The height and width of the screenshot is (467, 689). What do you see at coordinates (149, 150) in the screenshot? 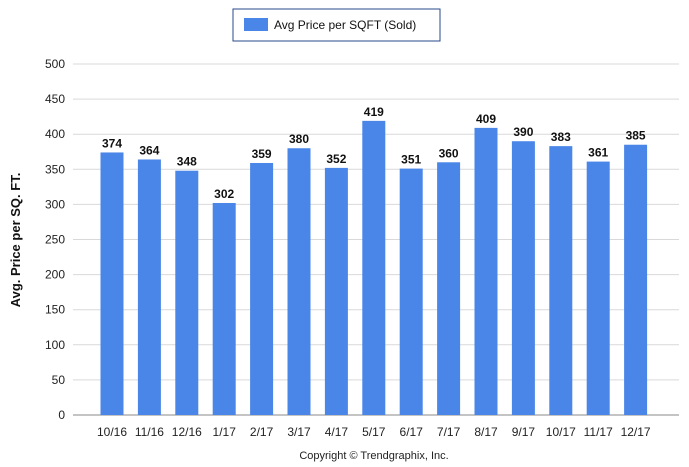
I see `data-label: 364` at bounding box center [149, 150].